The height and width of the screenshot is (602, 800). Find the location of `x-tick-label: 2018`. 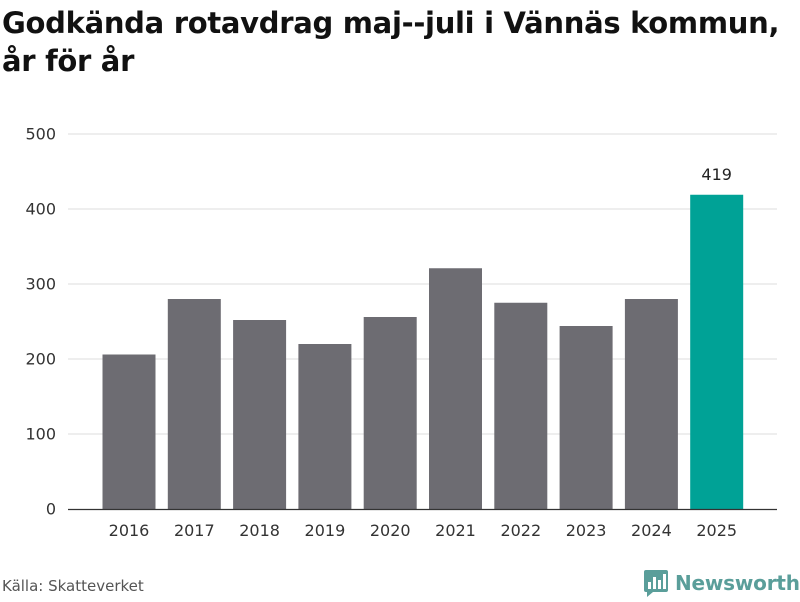

x-tick-label: 2018 is located at coordinates (259, 530).